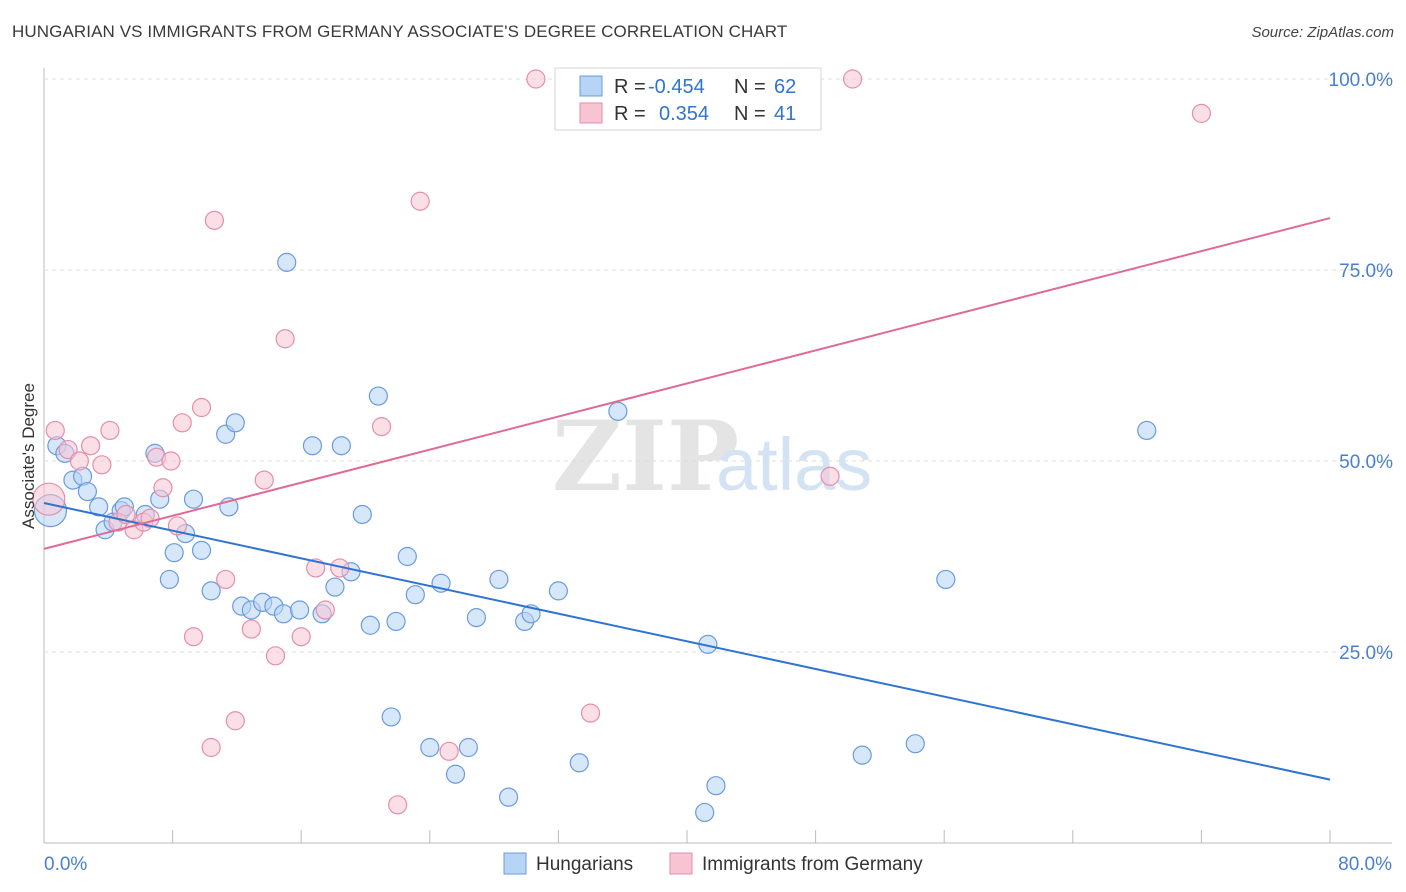 The height and width of the screenshot is (892, 1406). Describe the element at coordinates (794, 464) in the screenshot. I see `watermark-atlas: atlas` at that location.